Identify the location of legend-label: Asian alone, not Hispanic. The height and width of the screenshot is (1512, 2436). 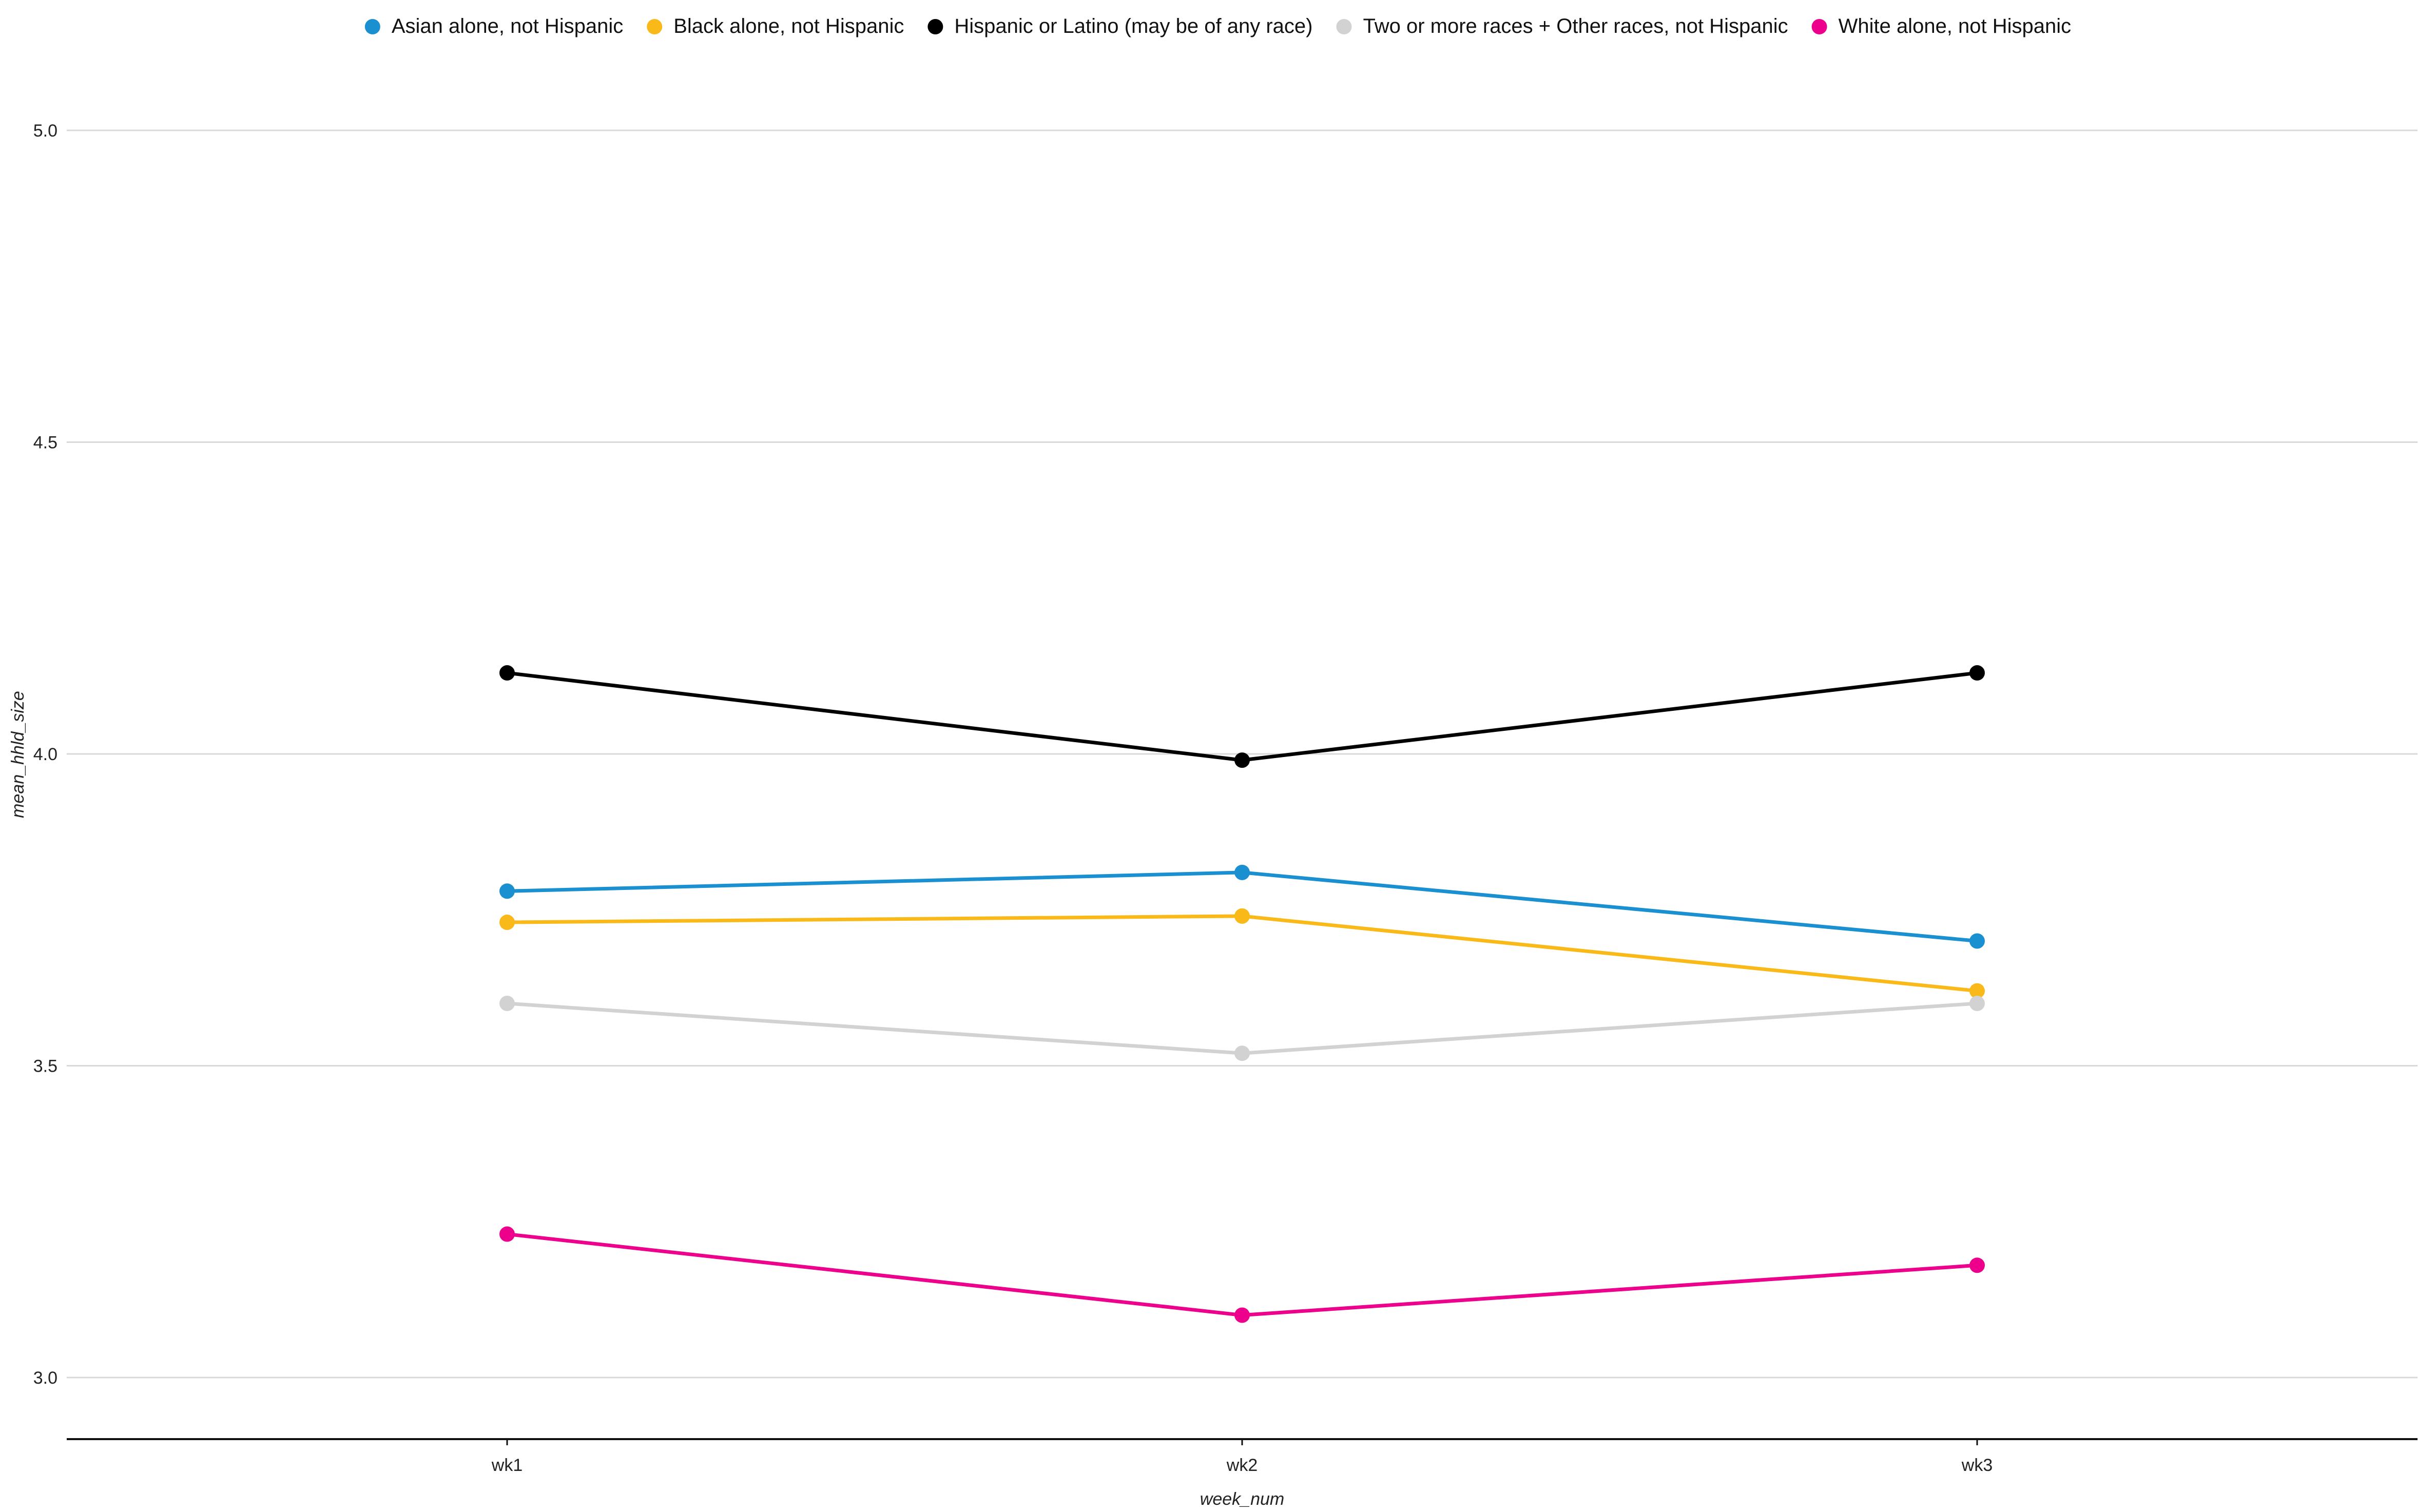
(507, 26).